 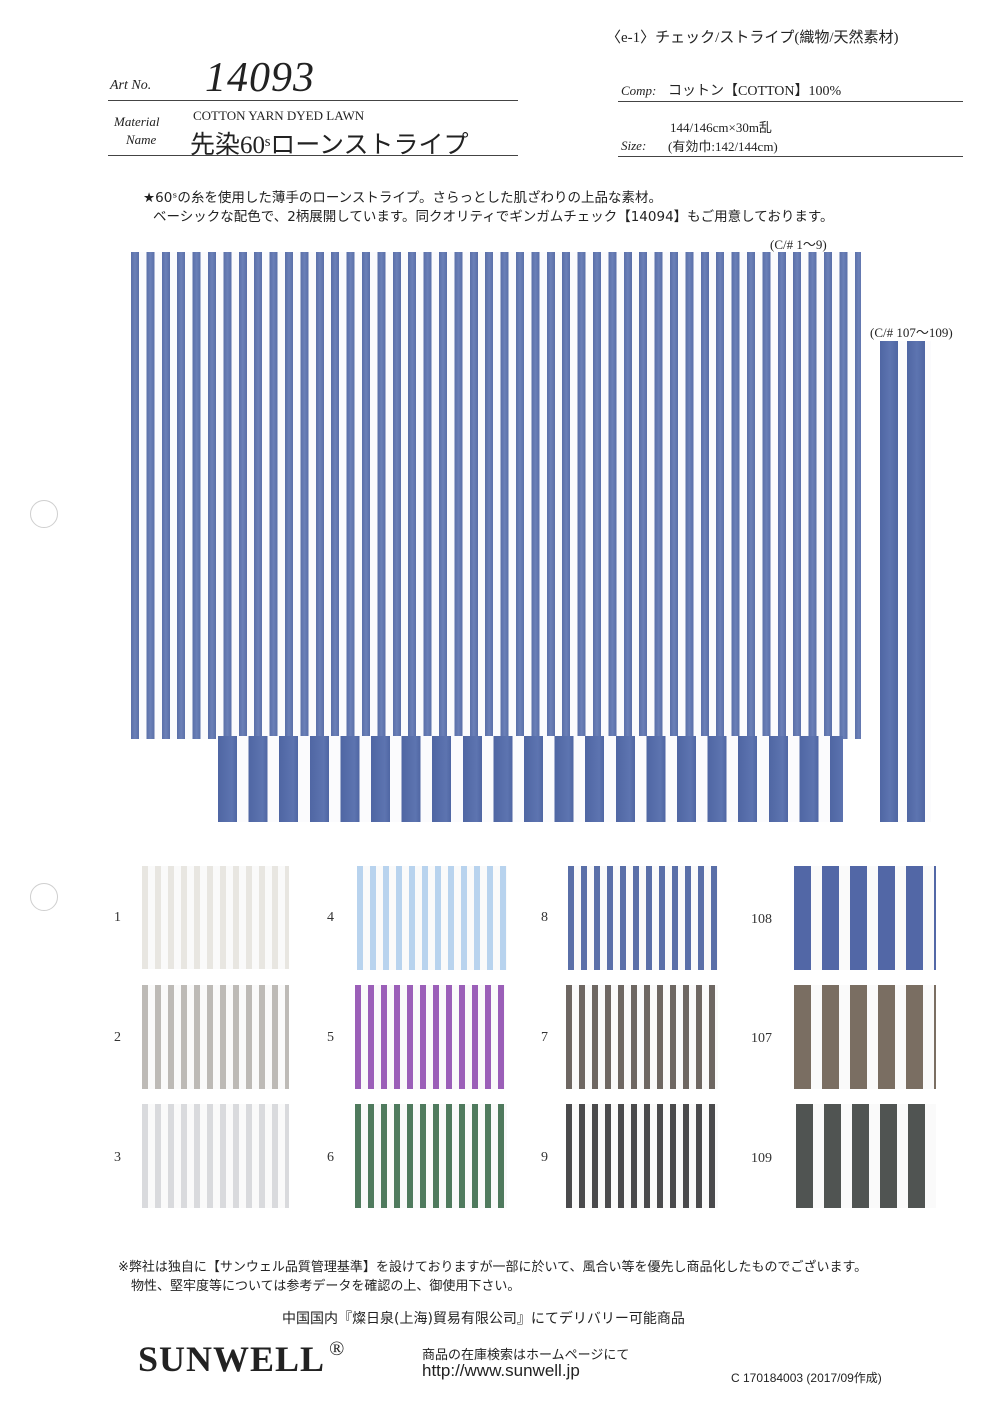 What do you see at coordinates (544, 917) in the screenshot?
I see `swatch-label: 8` at bounding box center [544, 917].